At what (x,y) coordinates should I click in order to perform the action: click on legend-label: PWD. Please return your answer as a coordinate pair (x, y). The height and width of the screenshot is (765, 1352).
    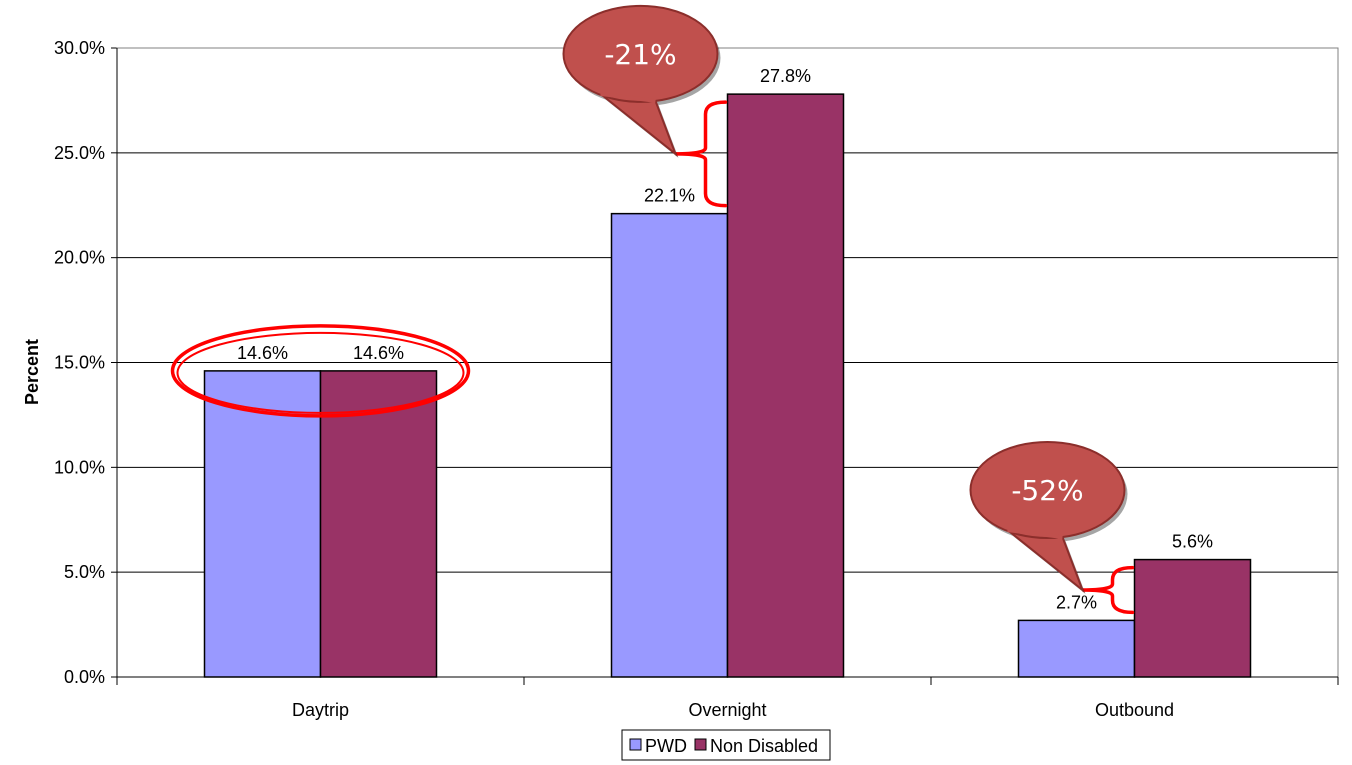
    Looking at the image, I should click on (666, 746).